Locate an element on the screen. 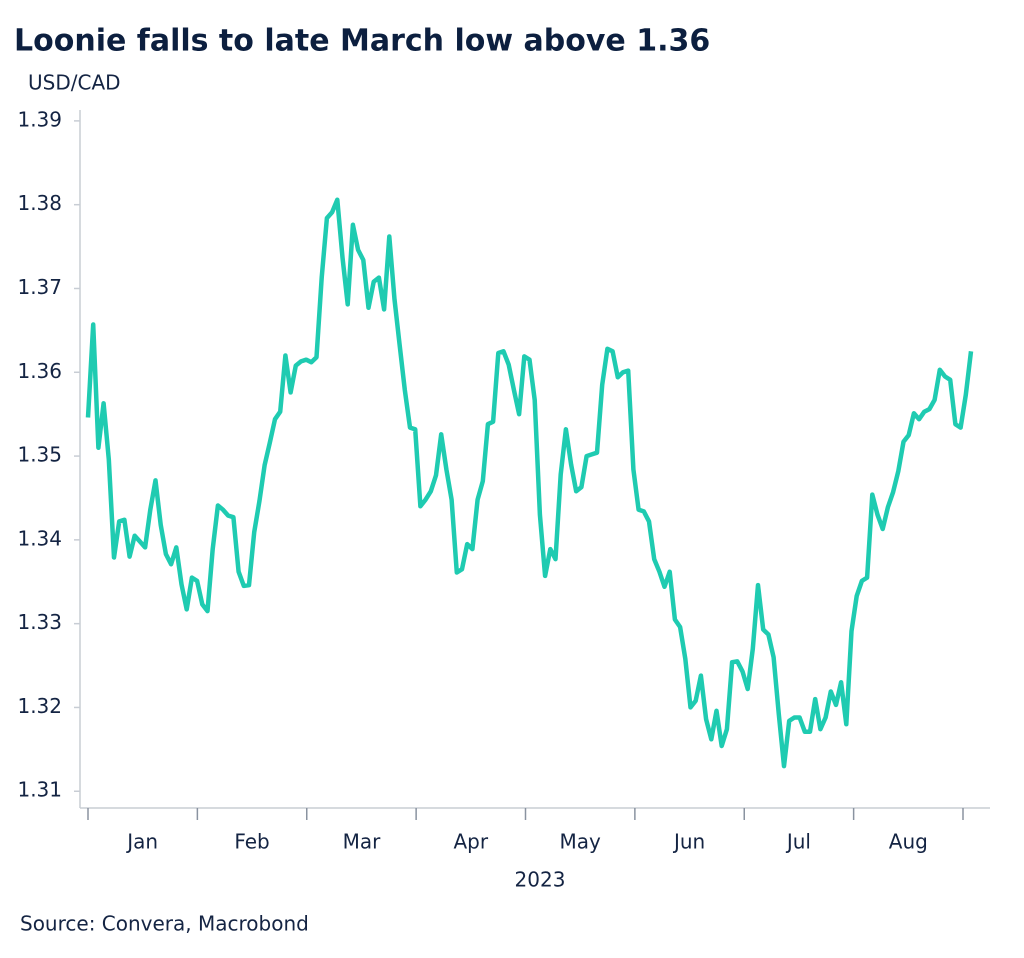  y-tick-label: 1.36 is located at coordinates (39, 371).